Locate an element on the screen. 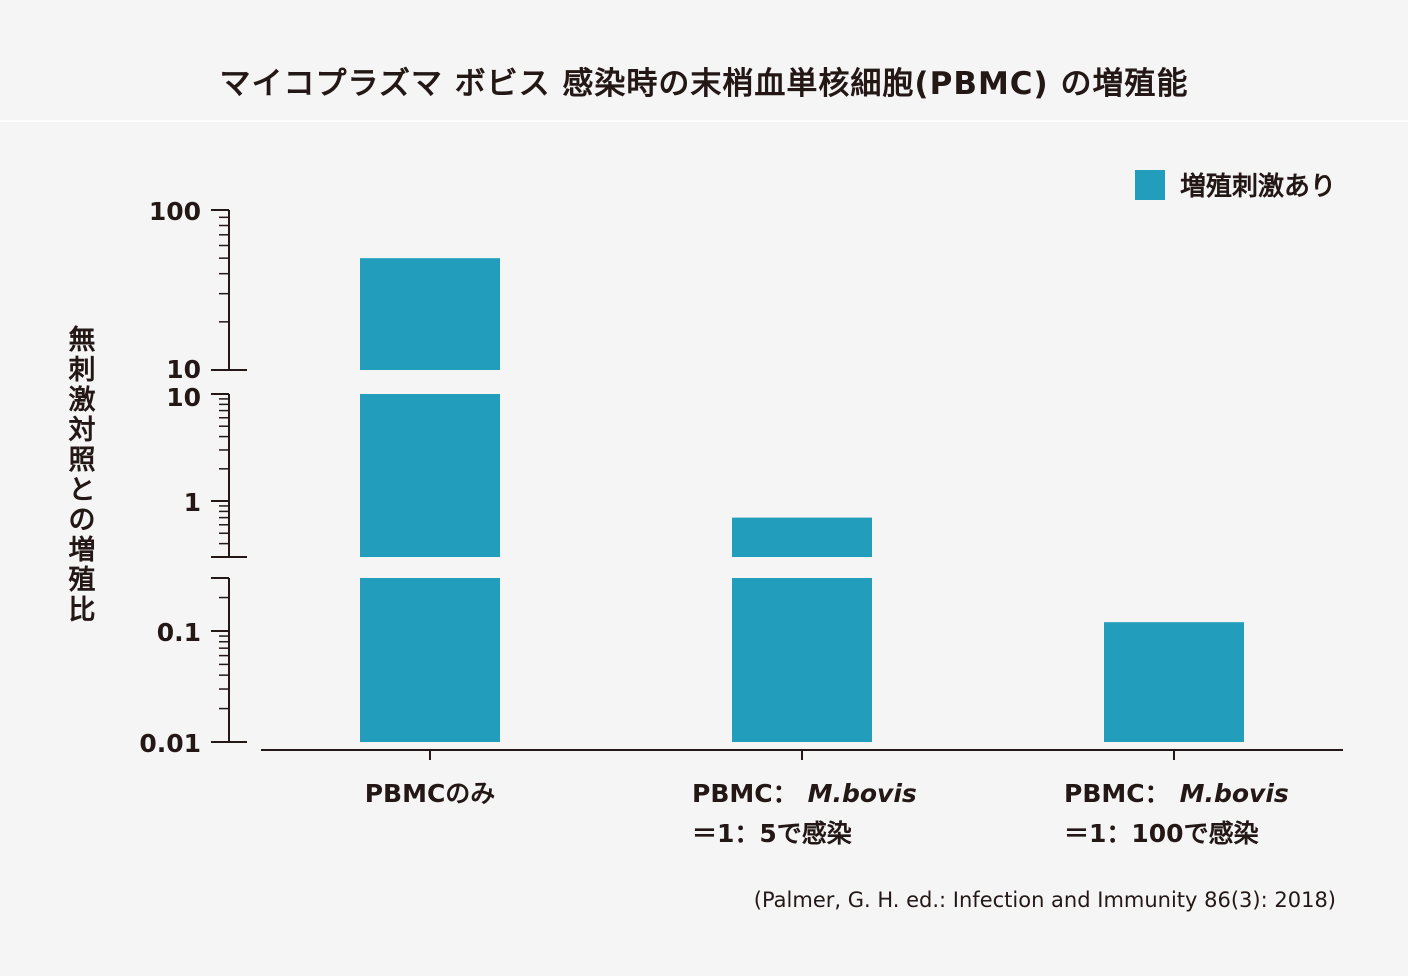 Image resolution: width=1408 pixels, height=976 pixels. y-axis-label-char: 無 is located at coordinates (82, 340).